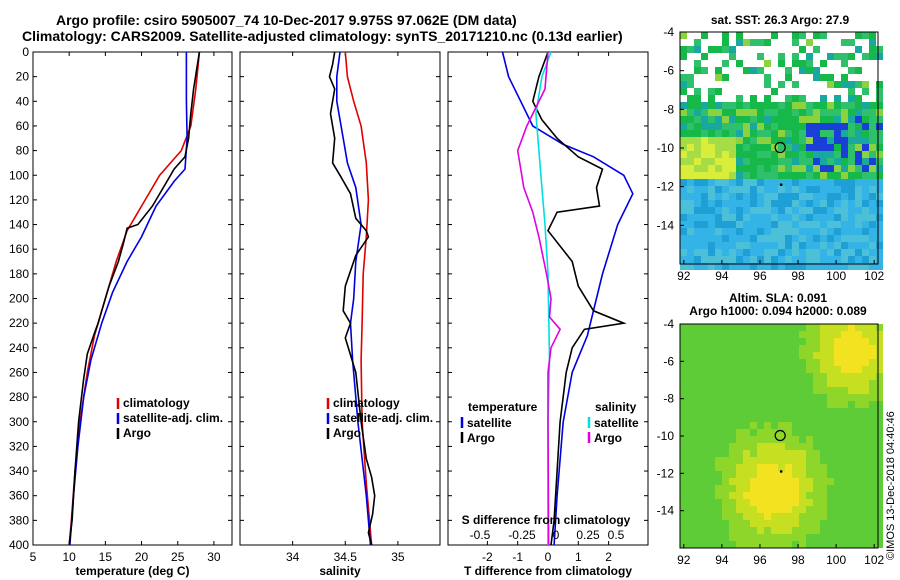  Describe the element at coordinates (178, 557) in the screenshot. I see `temperature-xtick-label: 25` at that location.